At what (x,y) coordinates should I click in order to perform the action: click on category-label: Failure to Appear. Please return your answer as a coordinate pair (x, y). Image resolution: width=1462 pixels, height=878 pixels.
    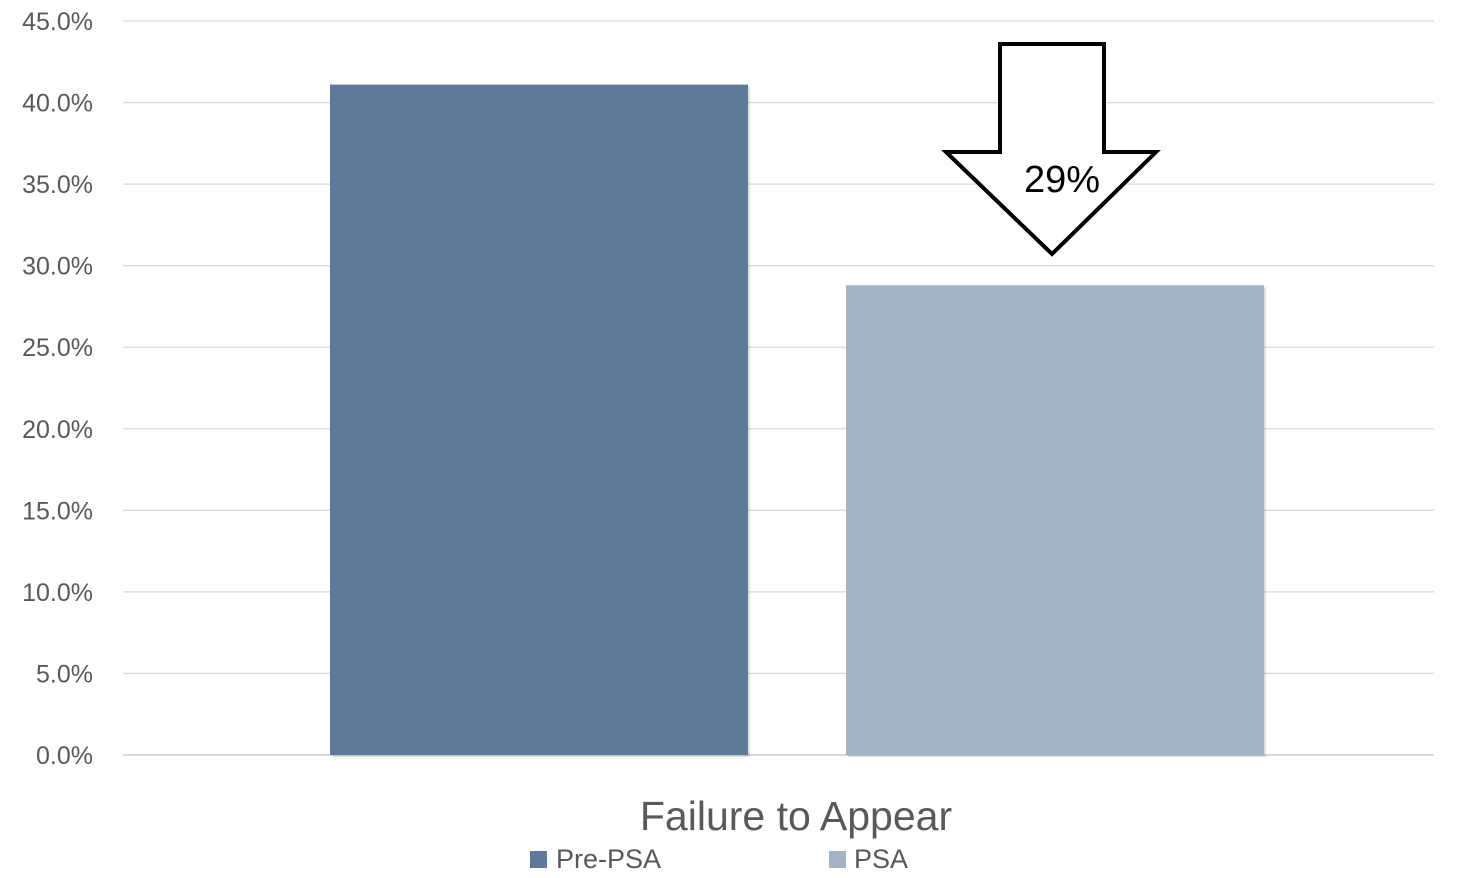
    Looking at the image, I should click on (796, 816).